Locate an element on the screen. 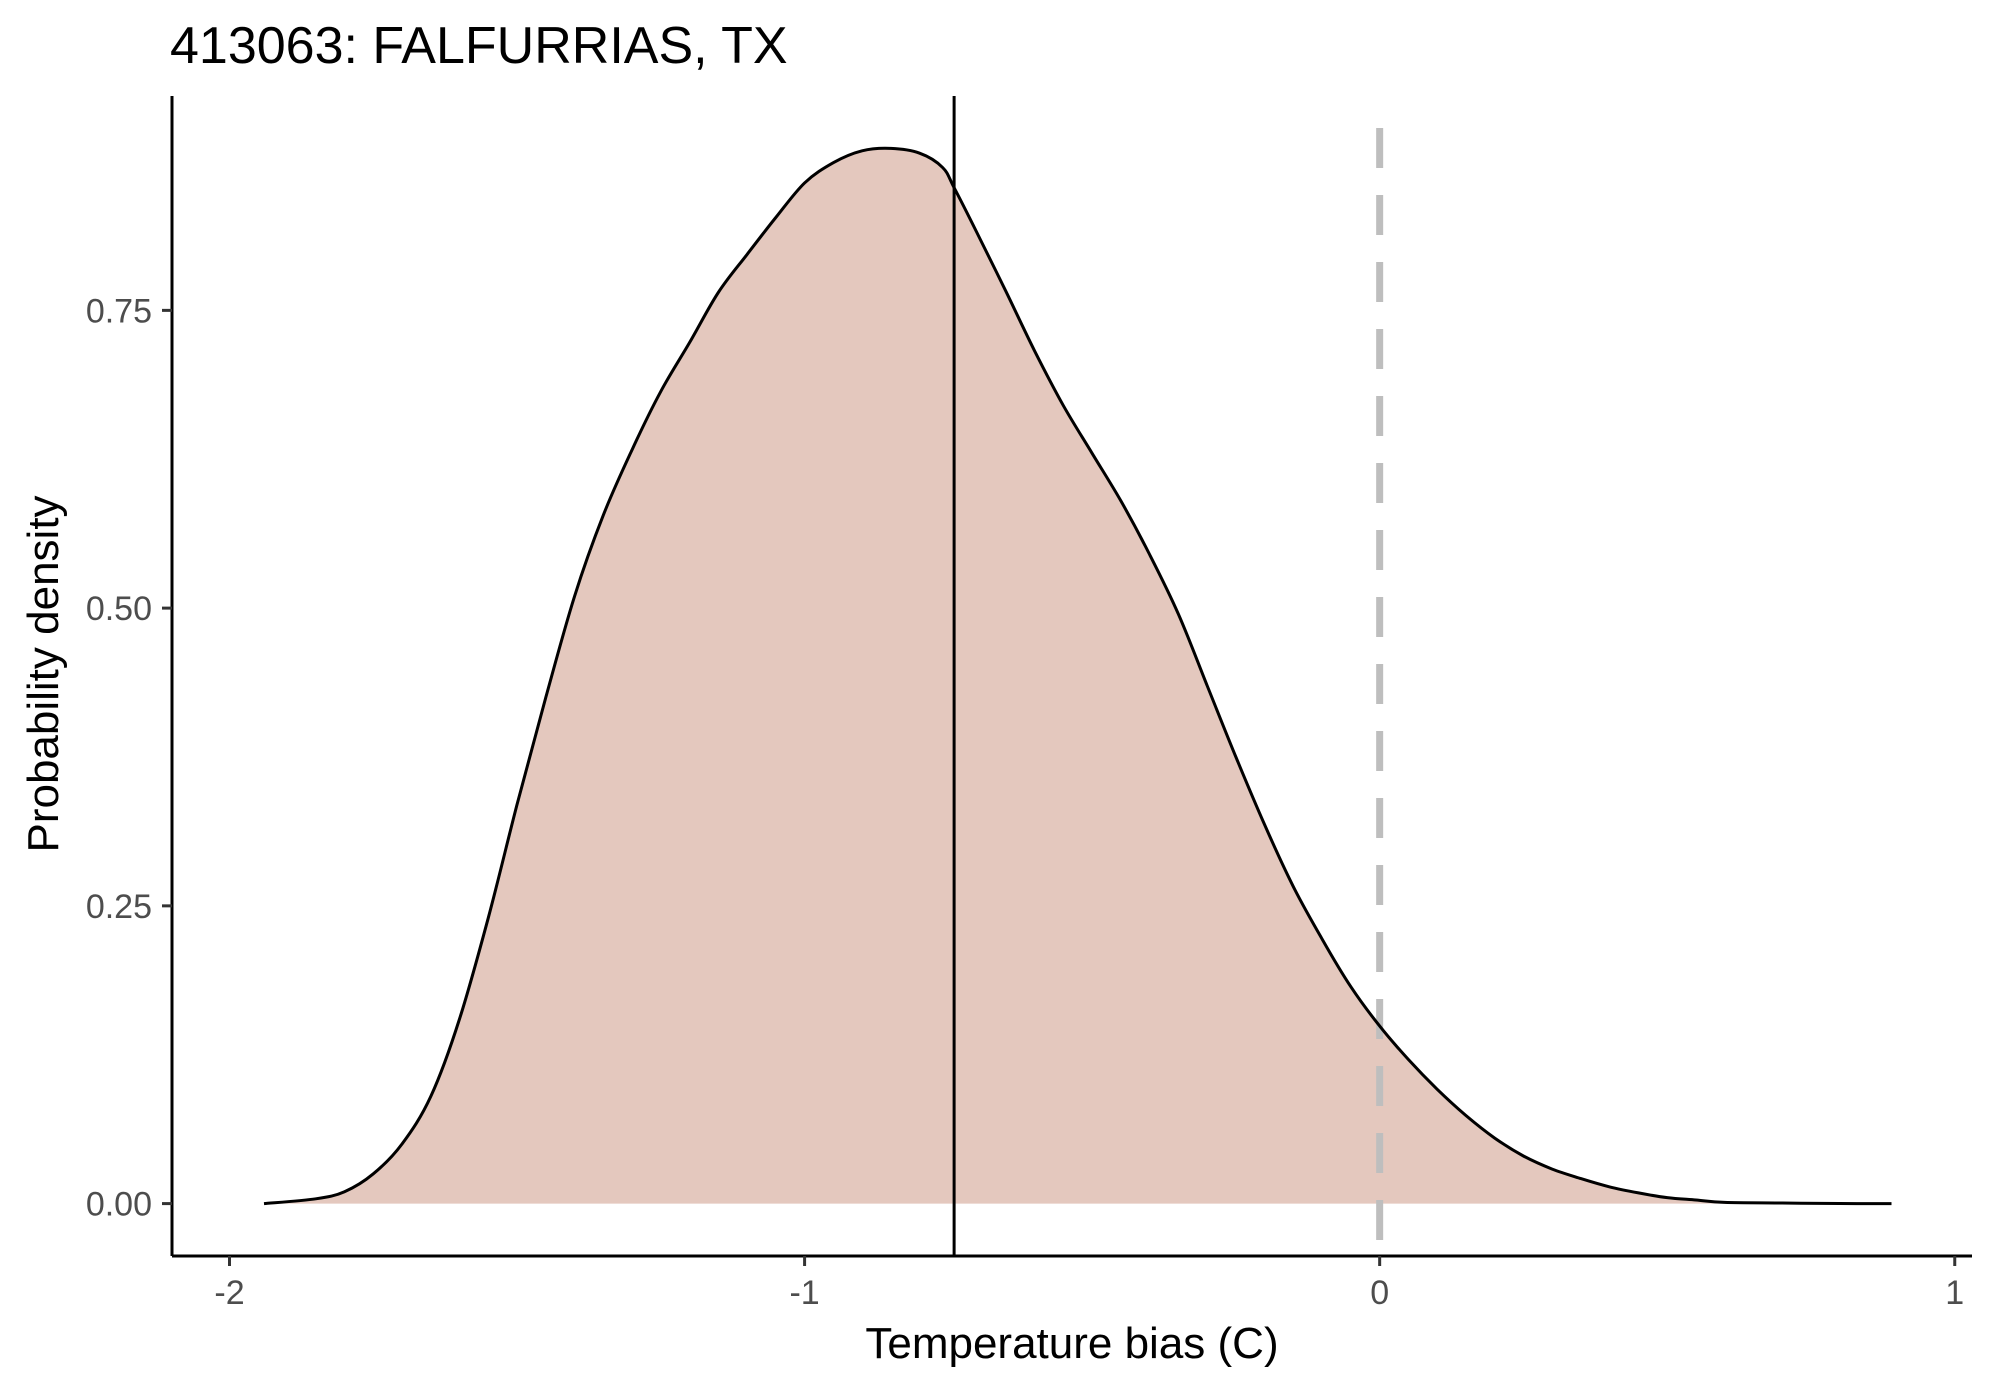 This screenshot has width=1990, height=1384. x-tick-label: -1 is located at coordinates (804, 1293).